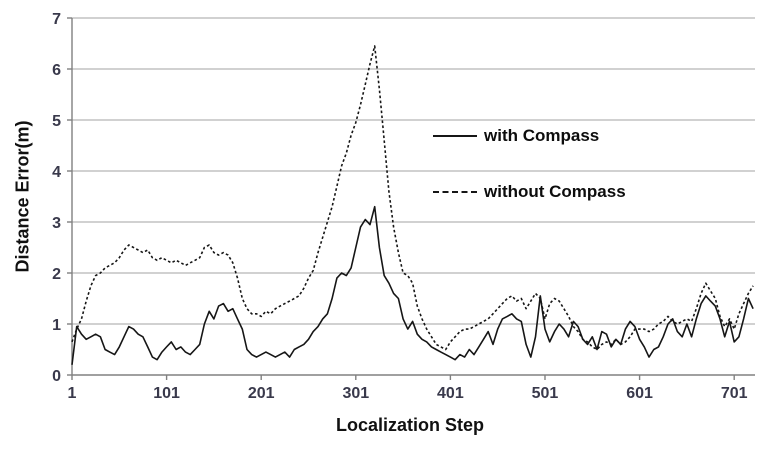 The width and height of the screenshot is (764, 454). Describe the element at coordinates (639, 393) in the screenshot. I see `x-tick-label: 601` at that location.